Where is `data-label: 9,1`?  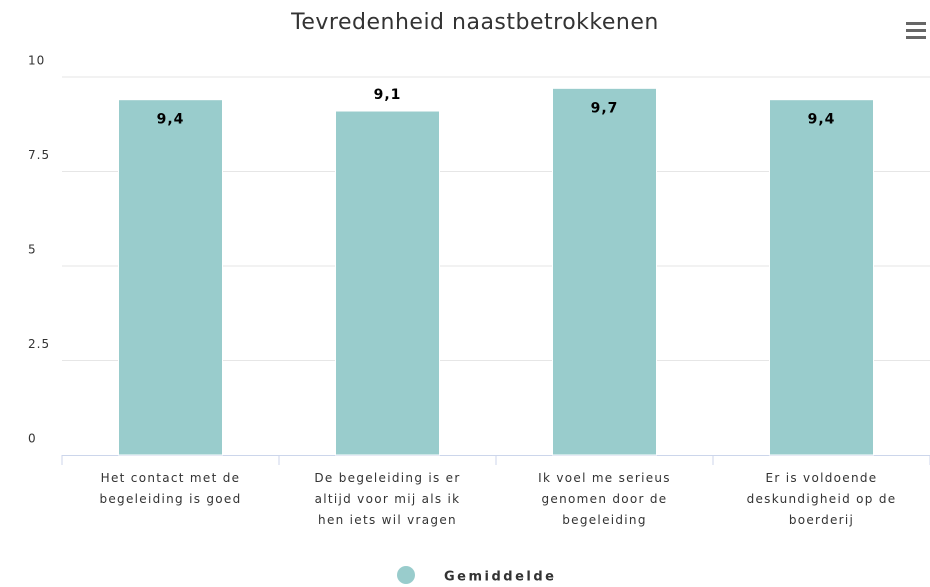 data-label: 9,1 is located at coordinates (388, 95).